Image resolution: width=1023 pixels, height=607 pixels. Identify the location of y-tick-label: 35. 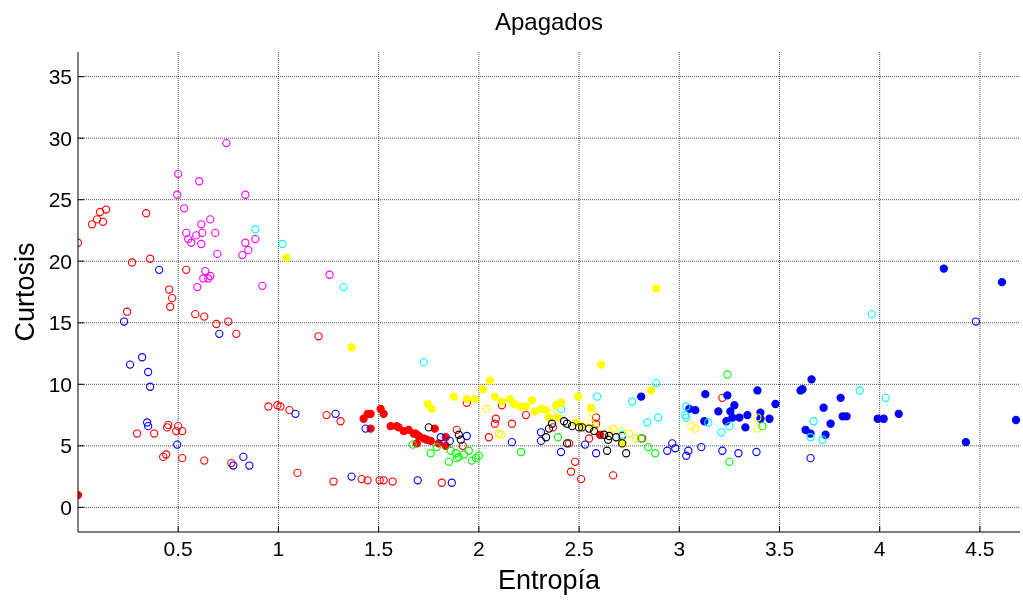
(60, 76).